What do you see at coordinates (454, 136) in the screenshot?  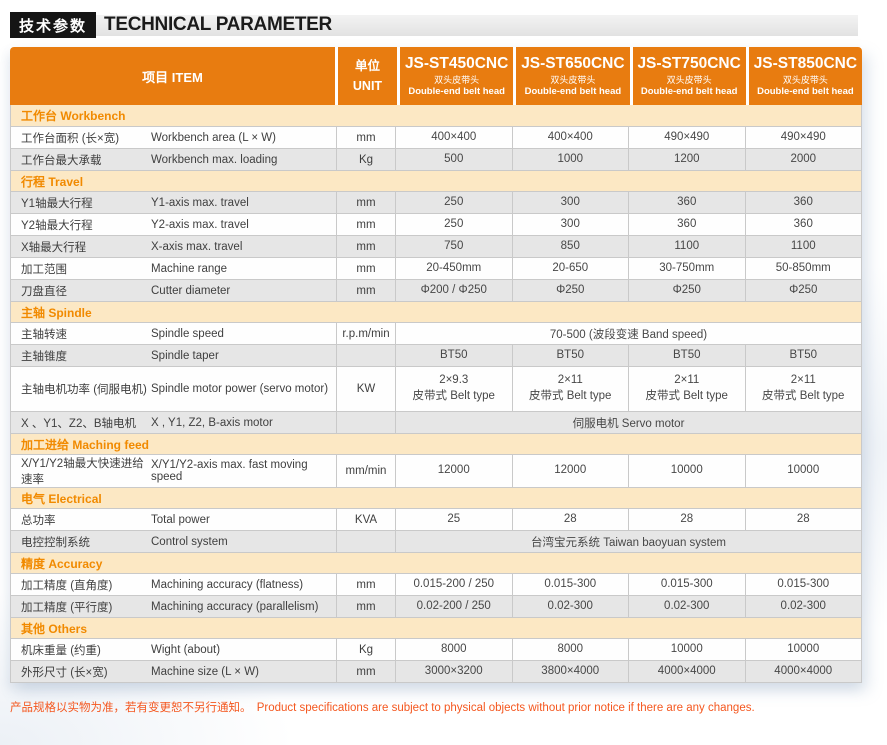 I see `value-cell-model-1: 400×400` at bounding box center [454, 136].